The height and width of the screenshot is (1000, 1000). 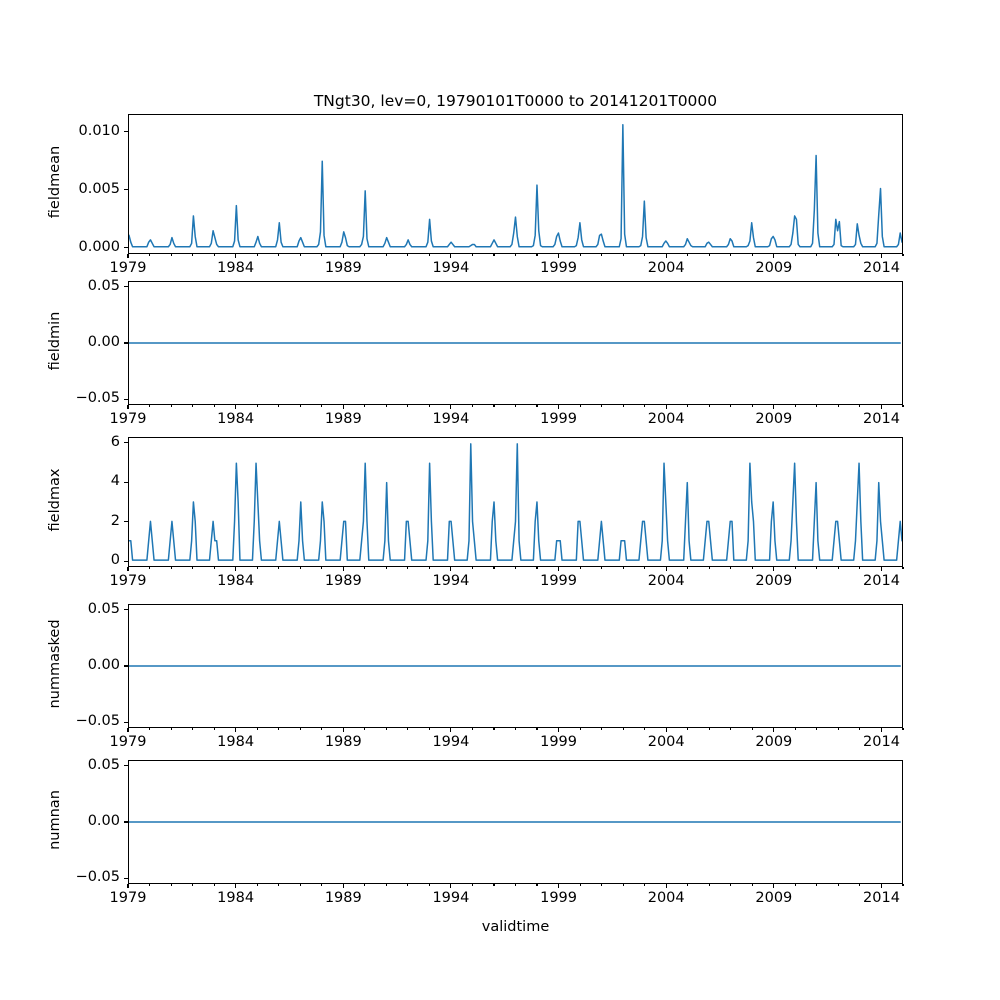 I want to click on subplot-numnan, so click(x=515, y=822).